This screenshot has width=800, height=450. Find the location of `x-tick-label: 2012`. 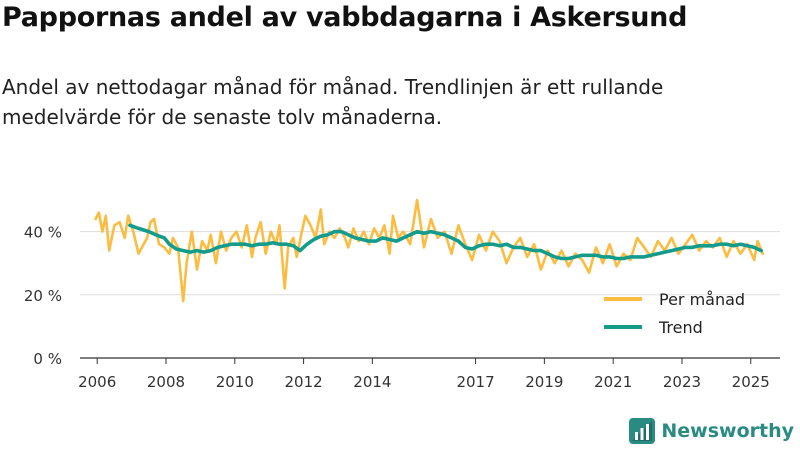

x-tick-label: 2012 is located at coordinates (303, 382).